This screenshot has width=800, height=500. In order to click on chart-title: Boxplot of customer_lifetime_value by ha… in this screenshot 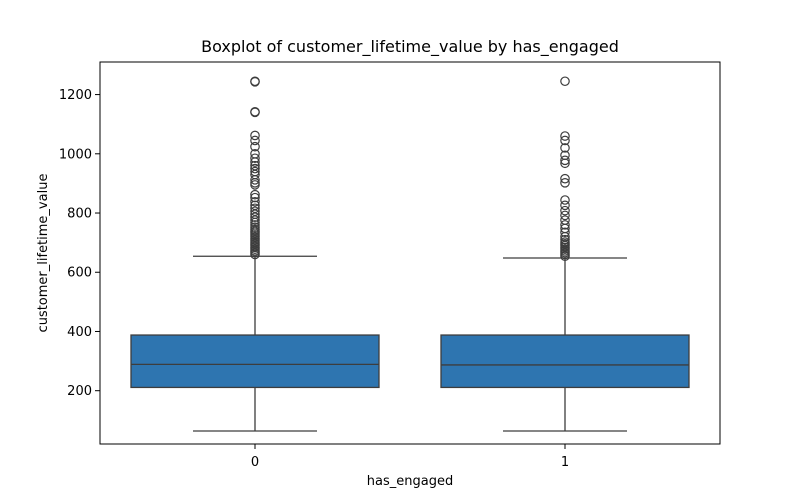, I will do `click(410, 47)`.